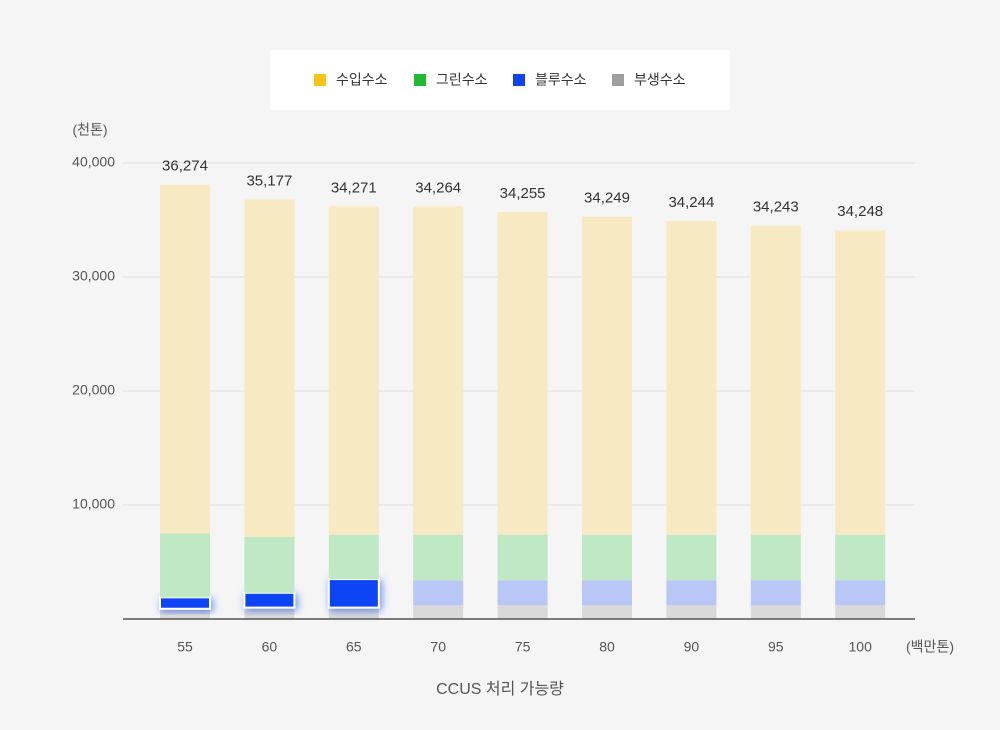  Describe the element at coordinates (776, 207) in the screenshot. I see `total-label: 34,243` at that location.